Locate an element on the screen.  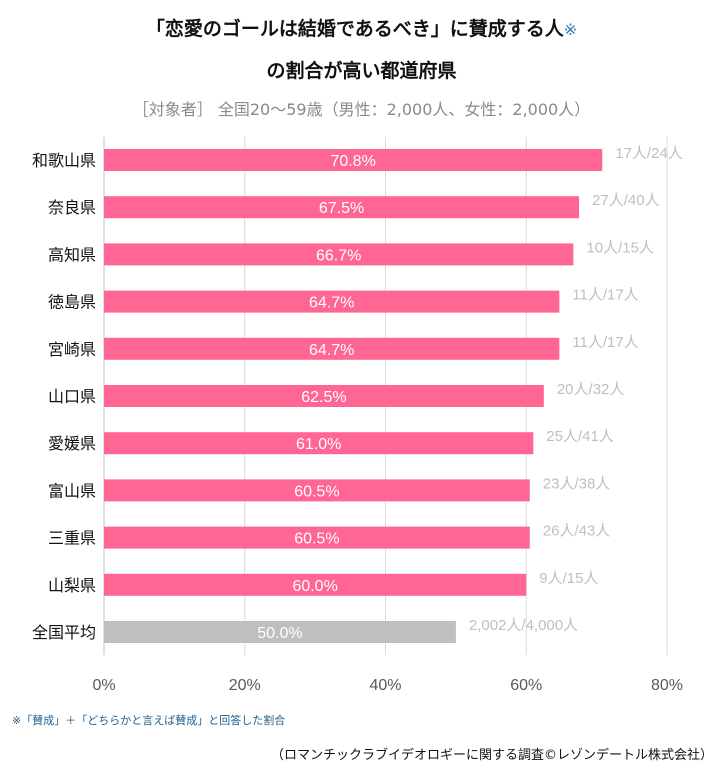
x-tick-label: 0% is located at coordinates (103, 685).